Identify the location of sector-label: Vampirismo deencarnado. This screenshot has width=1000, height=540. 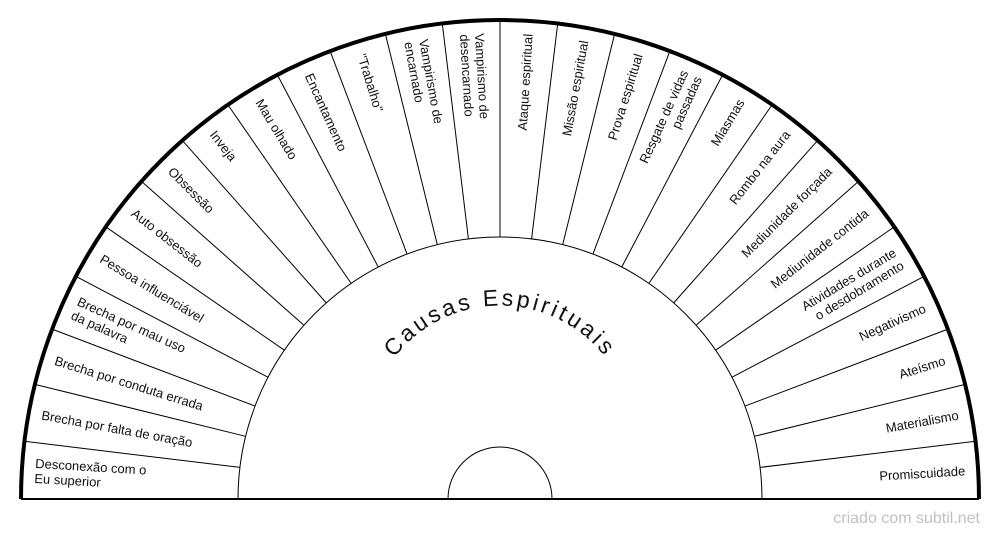
(423, 83).